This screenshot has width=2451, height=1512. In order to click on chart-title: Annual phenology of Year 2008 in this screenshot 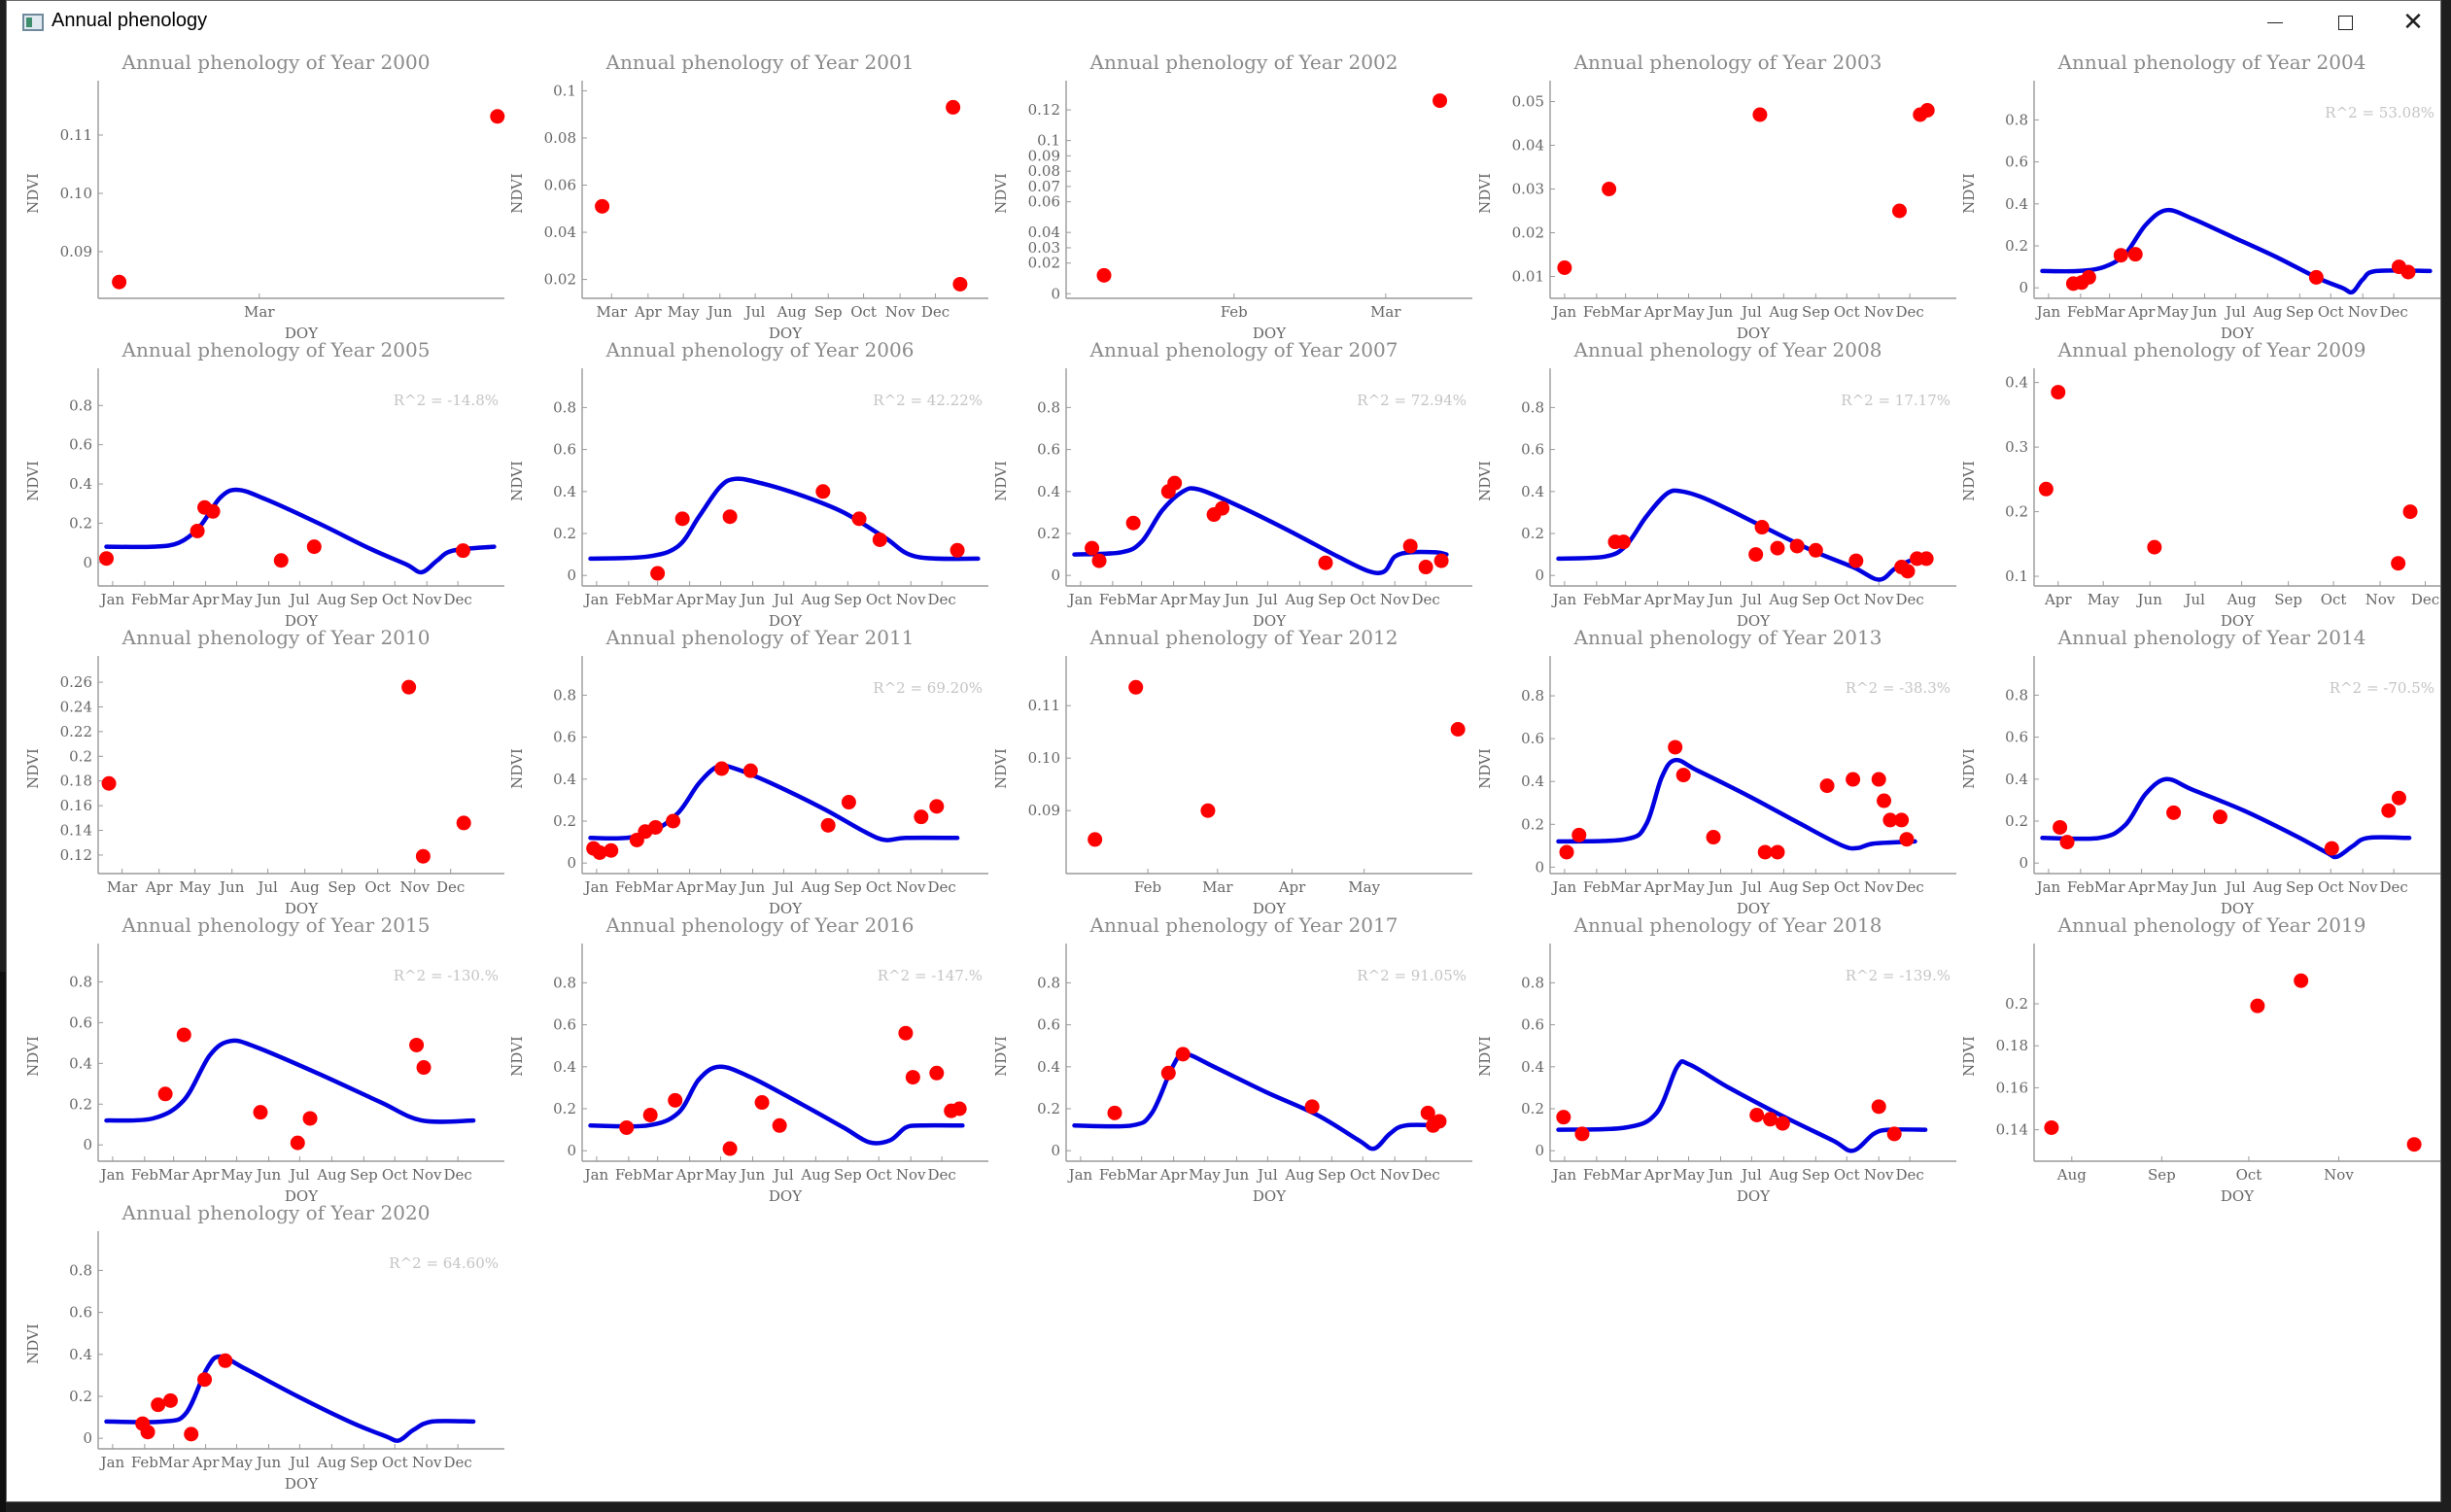, I will do `click(1727, 350)`.